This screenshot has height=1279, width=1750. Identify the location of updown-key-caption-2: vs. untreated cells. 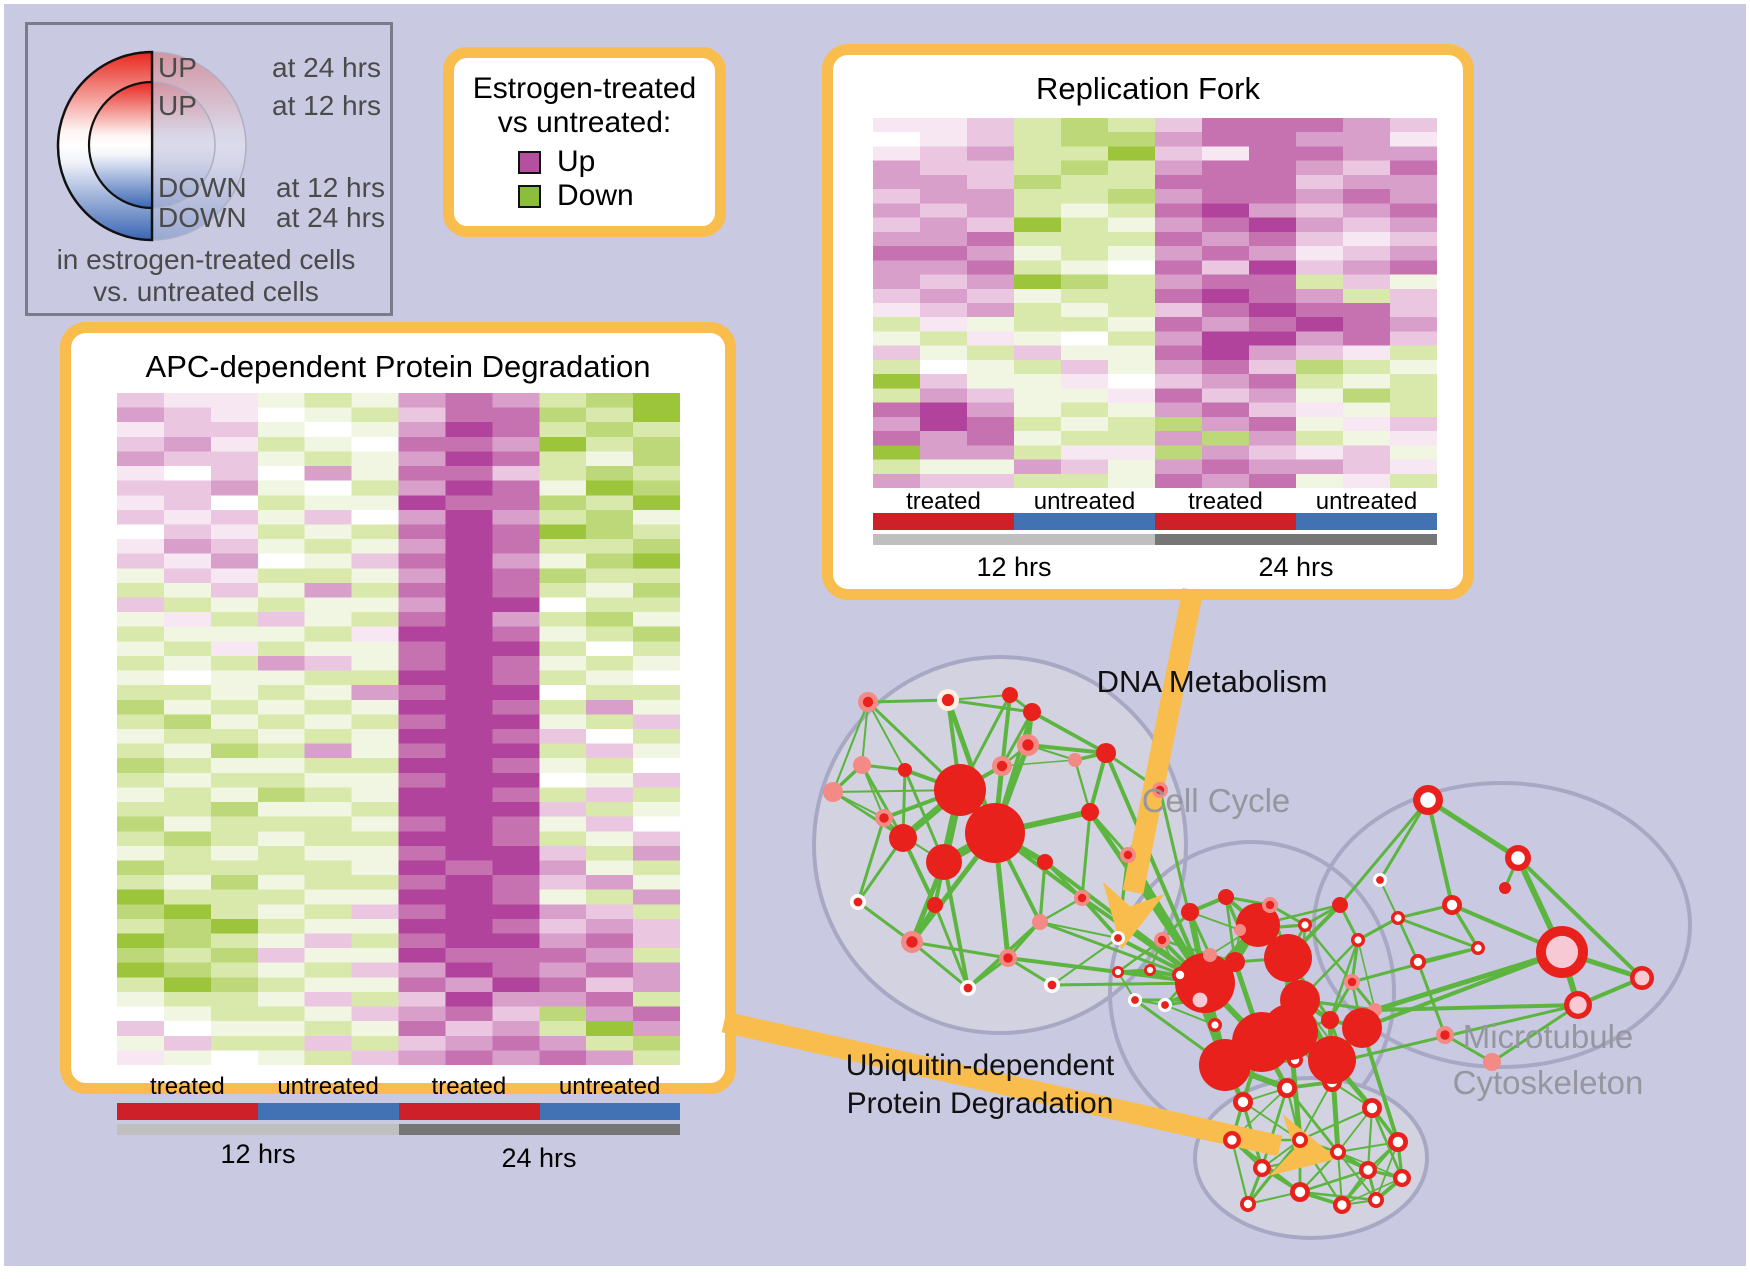
(206, 291).